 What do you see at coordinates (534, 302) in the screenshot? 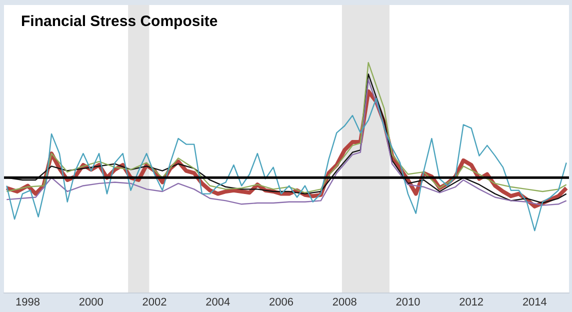
I see `x-tick-label: 2014` at bounding box center [534, 302].